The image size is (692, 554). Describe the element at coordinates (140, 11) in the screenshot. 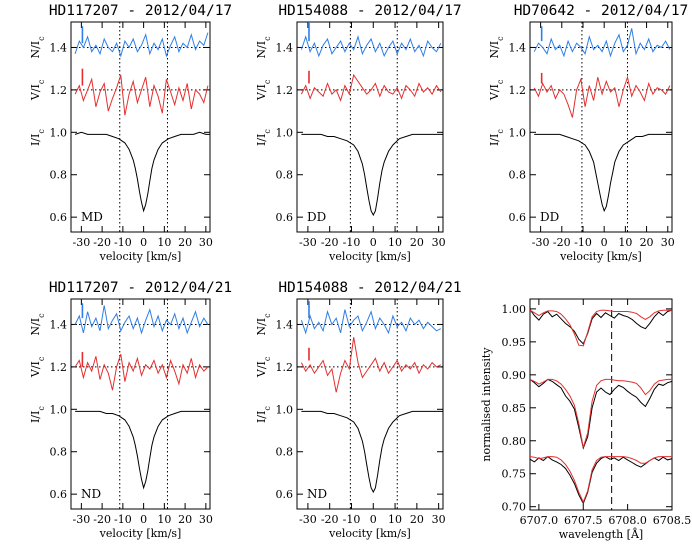

I see `chart-title: HD117207 - 2012/04/17` at that location.